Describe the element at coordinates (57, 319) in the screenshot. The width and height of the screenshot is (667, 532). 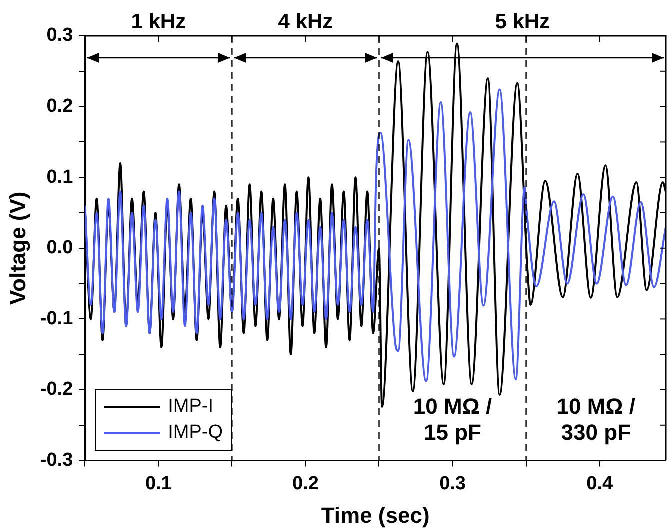
I see `y-tick-label: -0.1` at that location.